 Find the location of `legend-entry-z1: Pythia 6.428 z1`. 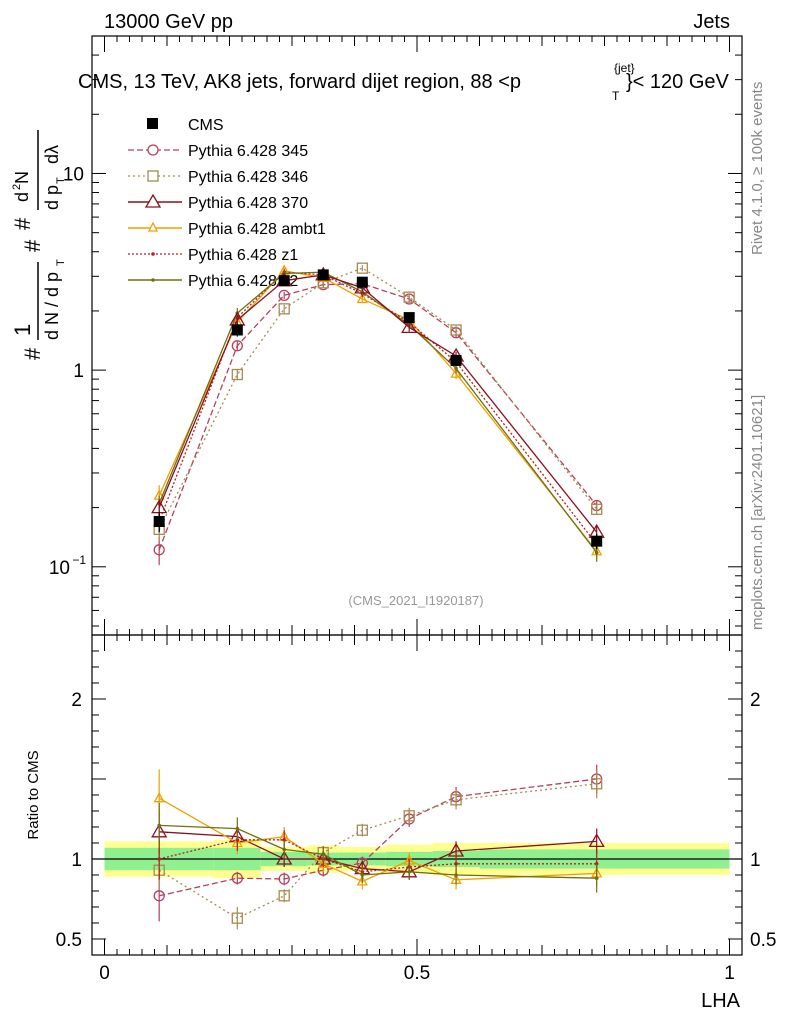

legend-entry-z1: Pythia 6.428 z1 is located at coordinates (213, 255).